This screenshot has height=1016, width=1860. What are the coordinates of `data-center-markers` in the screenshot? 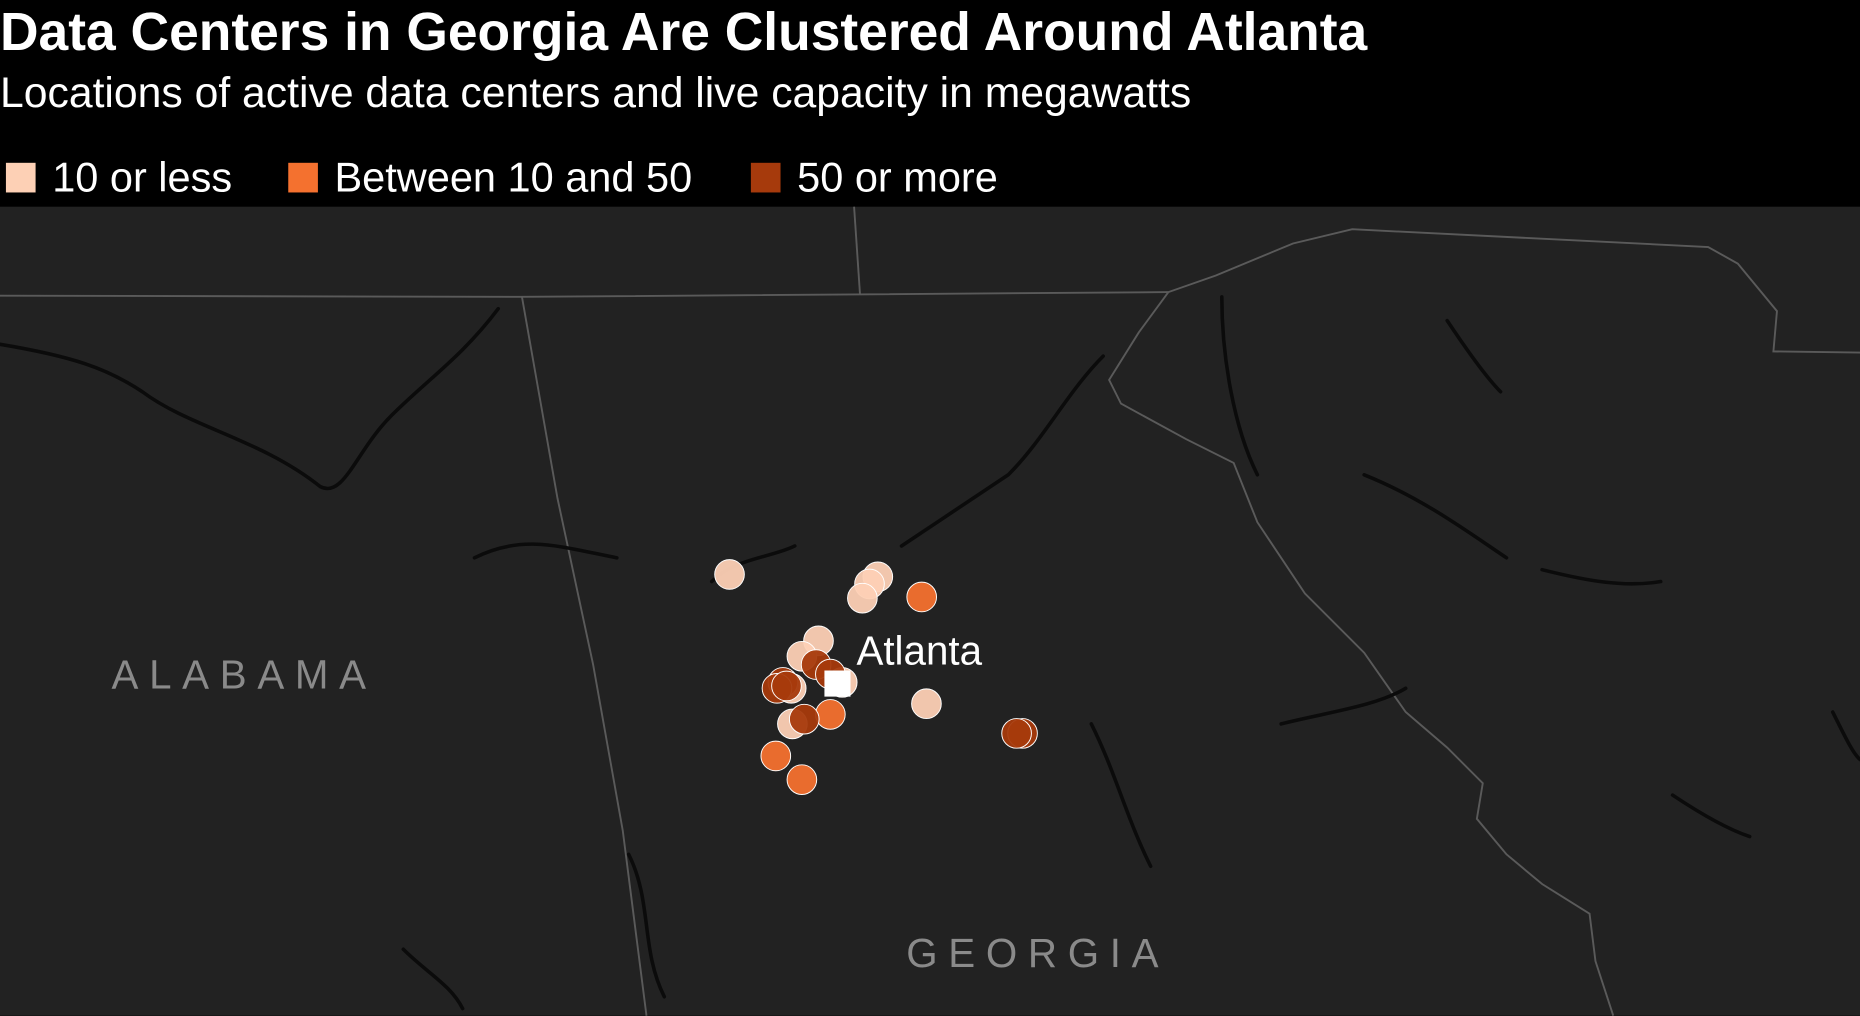 It's located at (876, 677).